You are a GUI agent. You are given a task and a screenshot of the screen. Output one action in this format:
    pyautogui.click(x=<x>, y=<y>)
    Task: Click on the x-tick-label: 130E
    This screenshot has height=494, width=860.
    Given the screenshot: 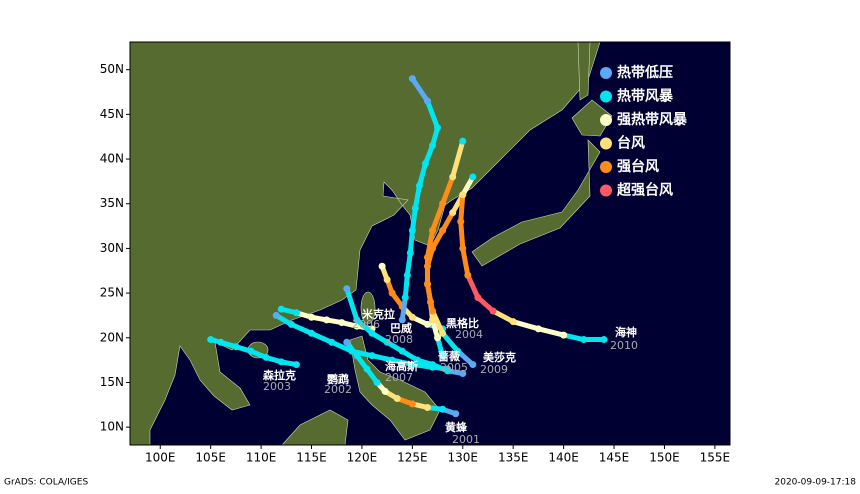 What is the action you would take?
    pyautogui.click(x=463, y=458)
    